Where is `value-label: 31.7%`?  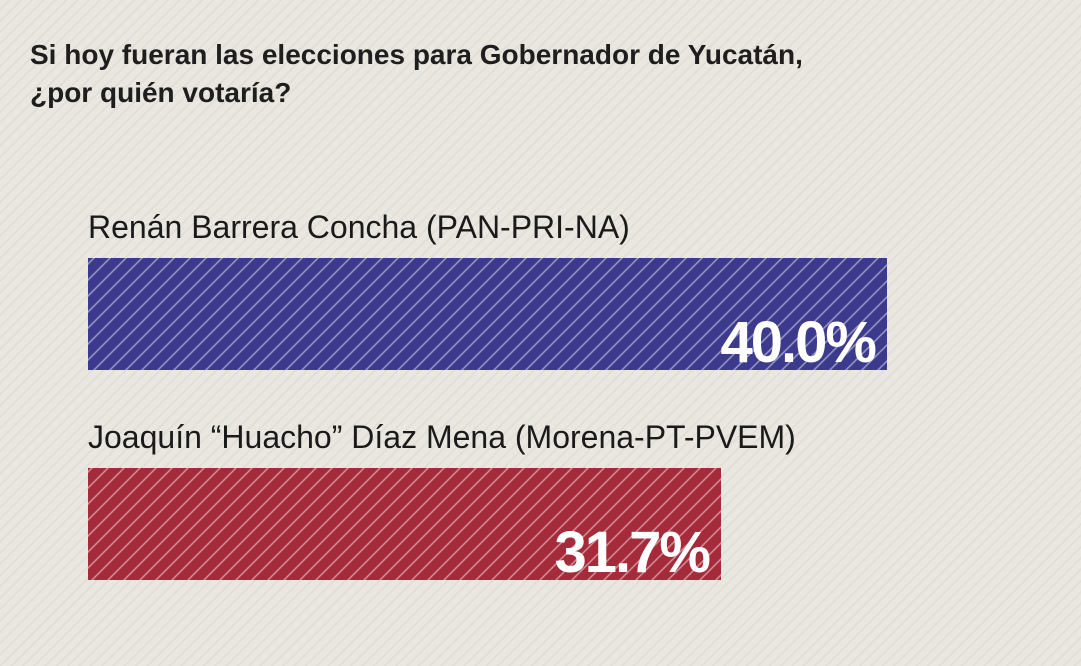
value-label: 31.7% is located at coordinates (633, 552).